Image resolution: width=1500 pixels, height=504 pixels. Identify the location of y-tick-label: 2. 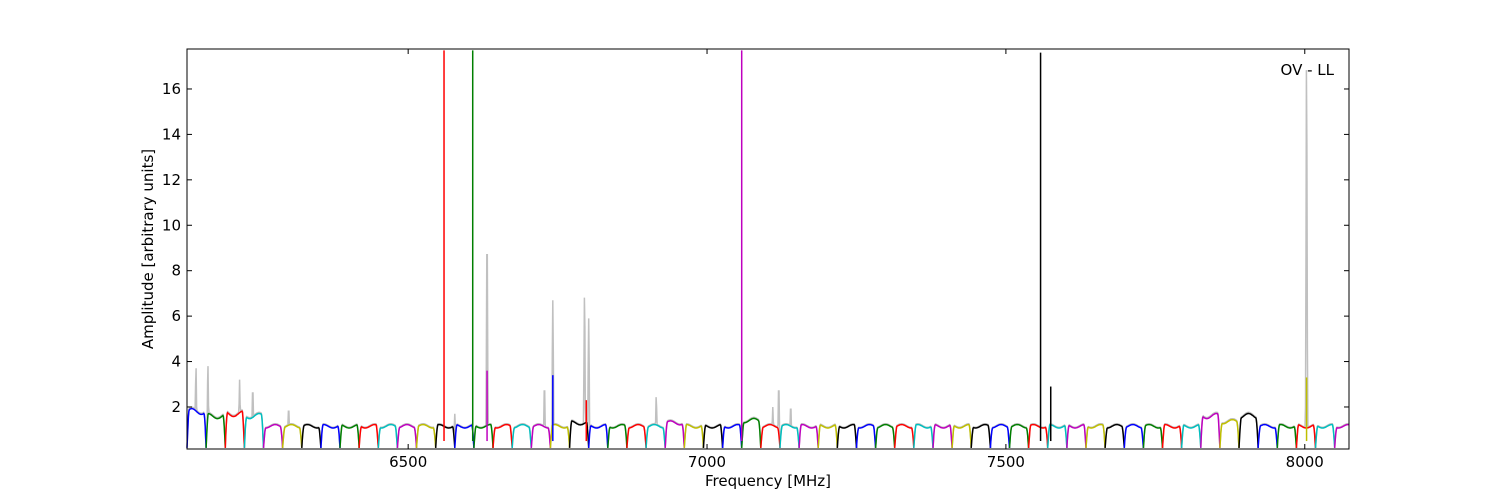
(176, 407).